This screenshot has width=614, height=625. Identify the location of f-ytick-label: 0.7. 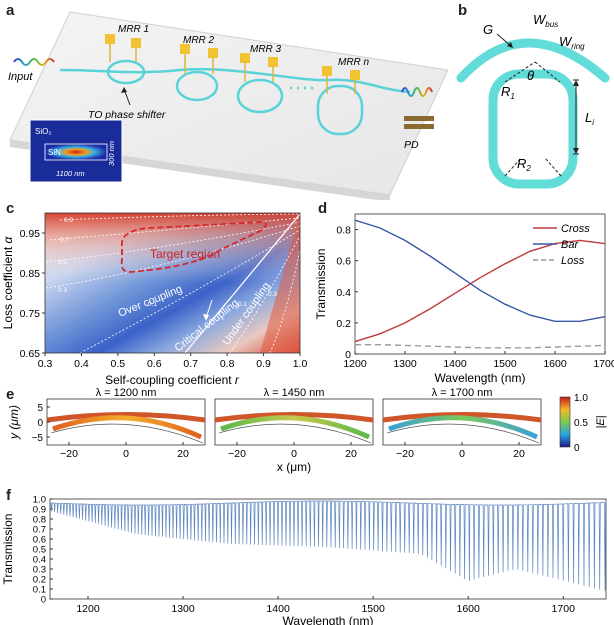
(39, 530).